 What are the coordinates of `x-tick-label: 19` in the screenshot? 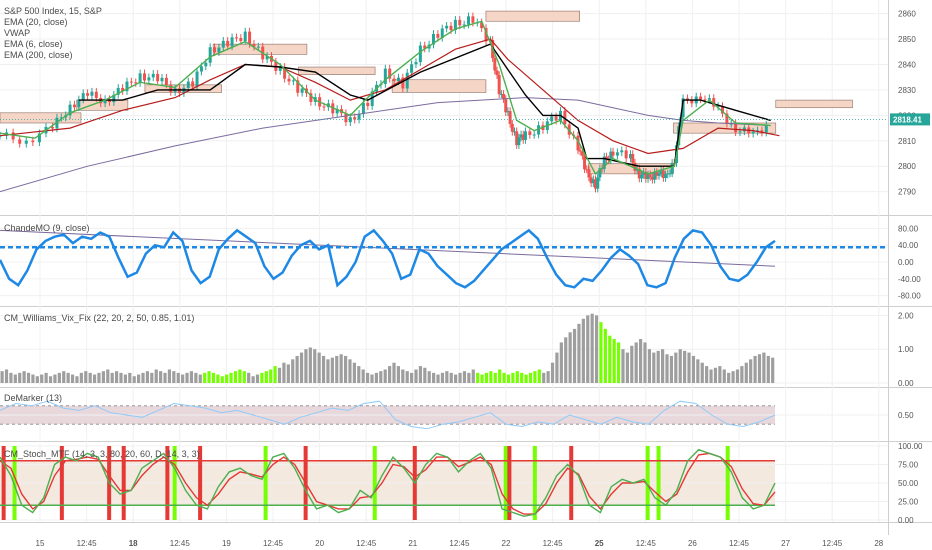 It's located at (226, 543).